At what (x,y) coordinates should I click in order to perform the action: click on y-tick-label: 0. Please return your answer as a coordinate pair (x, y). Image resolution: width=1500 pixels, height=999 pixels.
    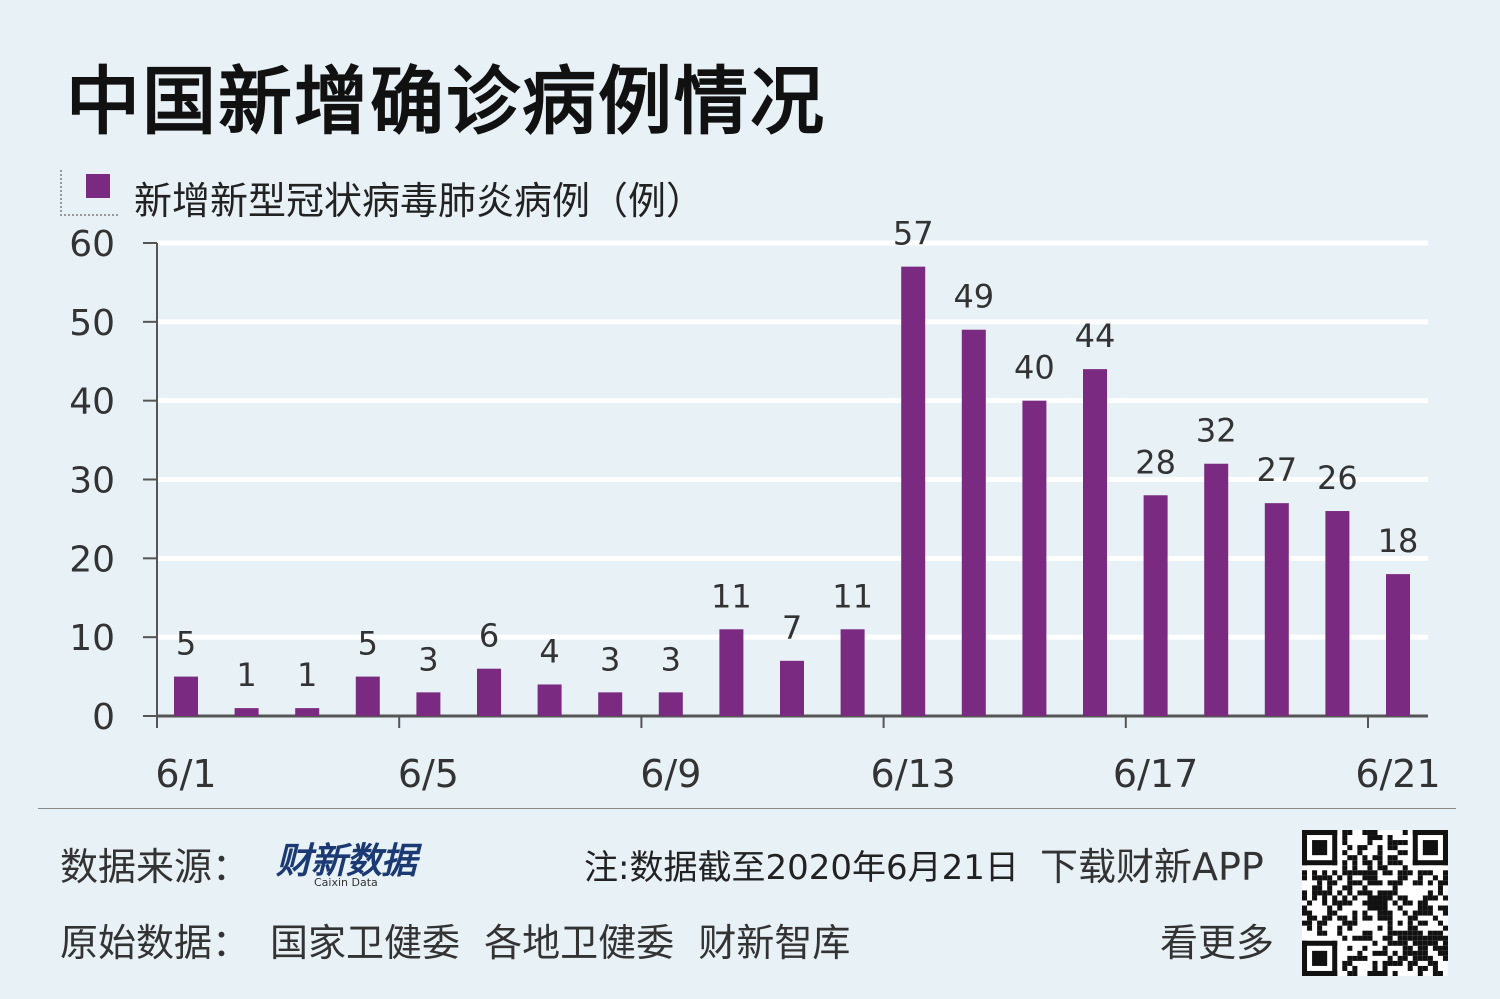
    Looking at the image, I should click on (103, 717).